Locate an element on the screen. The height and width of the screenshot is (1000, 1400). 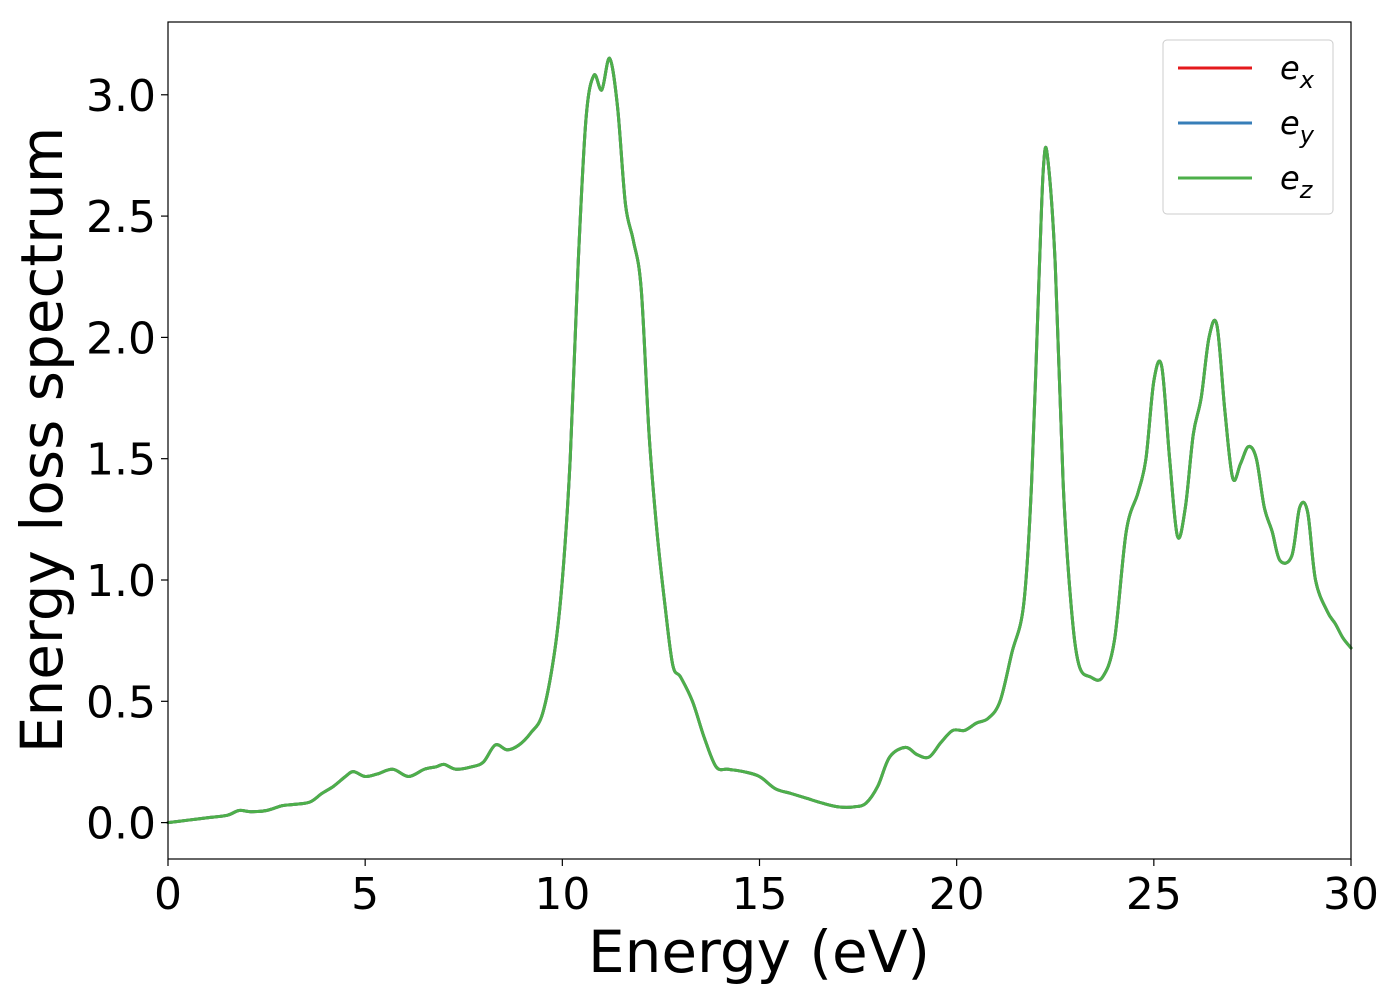
x-tick-label: 10 is located at coordinates (562, 894).